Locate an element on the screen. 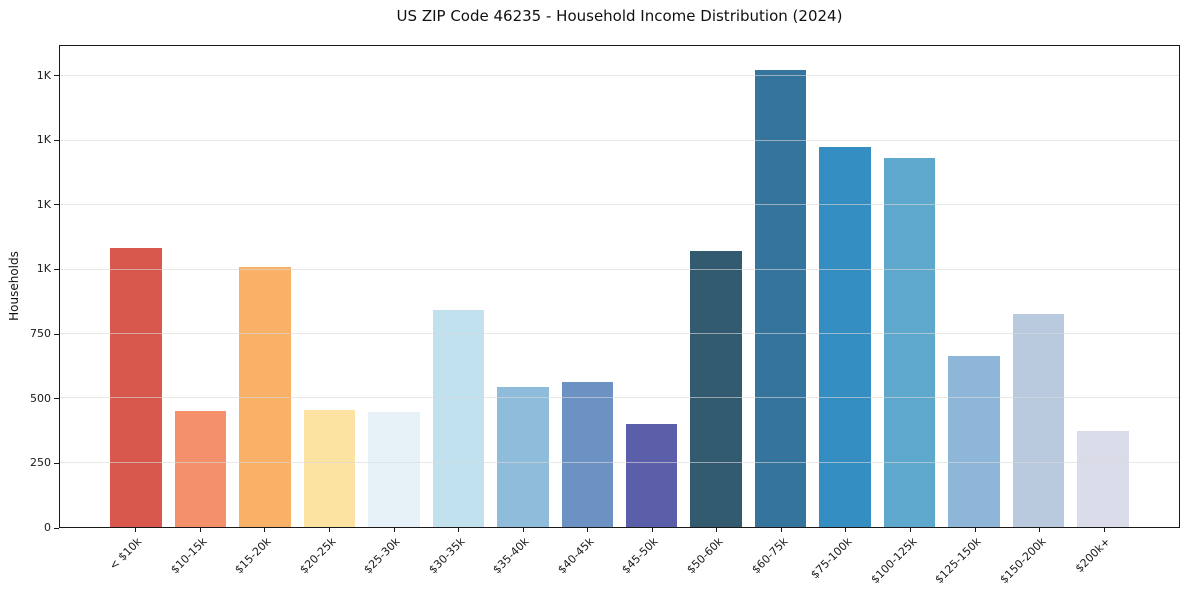 The width and height of the screenshot is (1189, 590). x-tick-label: $30-35k is located at coordinates (447, 556).